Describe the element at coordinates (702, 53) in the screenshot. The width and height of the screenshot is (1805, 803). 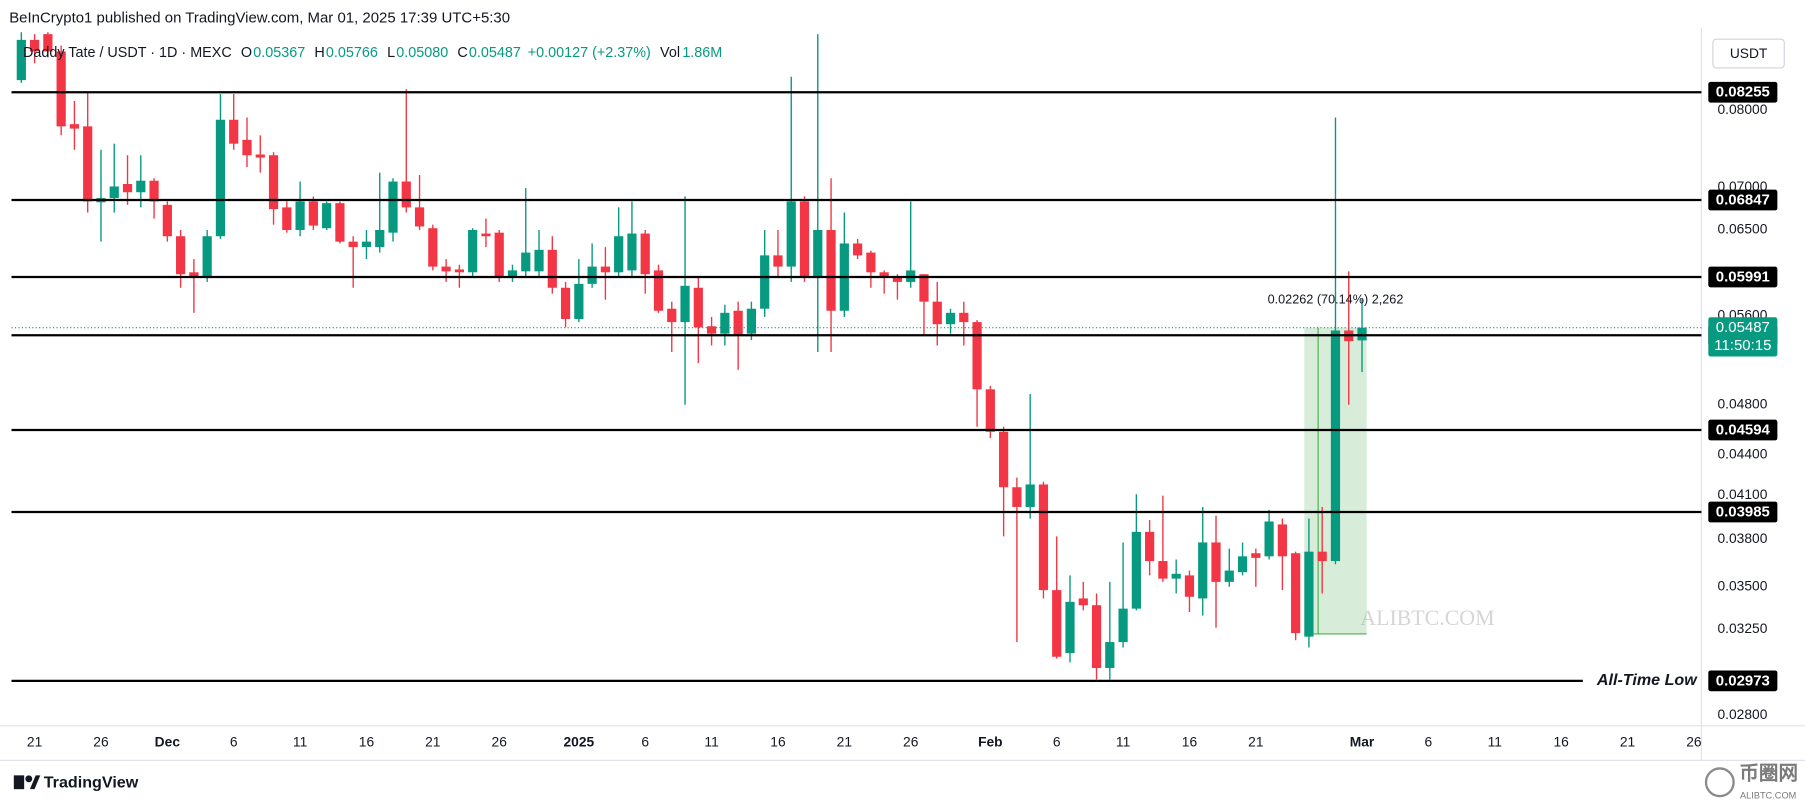
I see `legend-value: 1.86M` at that location.